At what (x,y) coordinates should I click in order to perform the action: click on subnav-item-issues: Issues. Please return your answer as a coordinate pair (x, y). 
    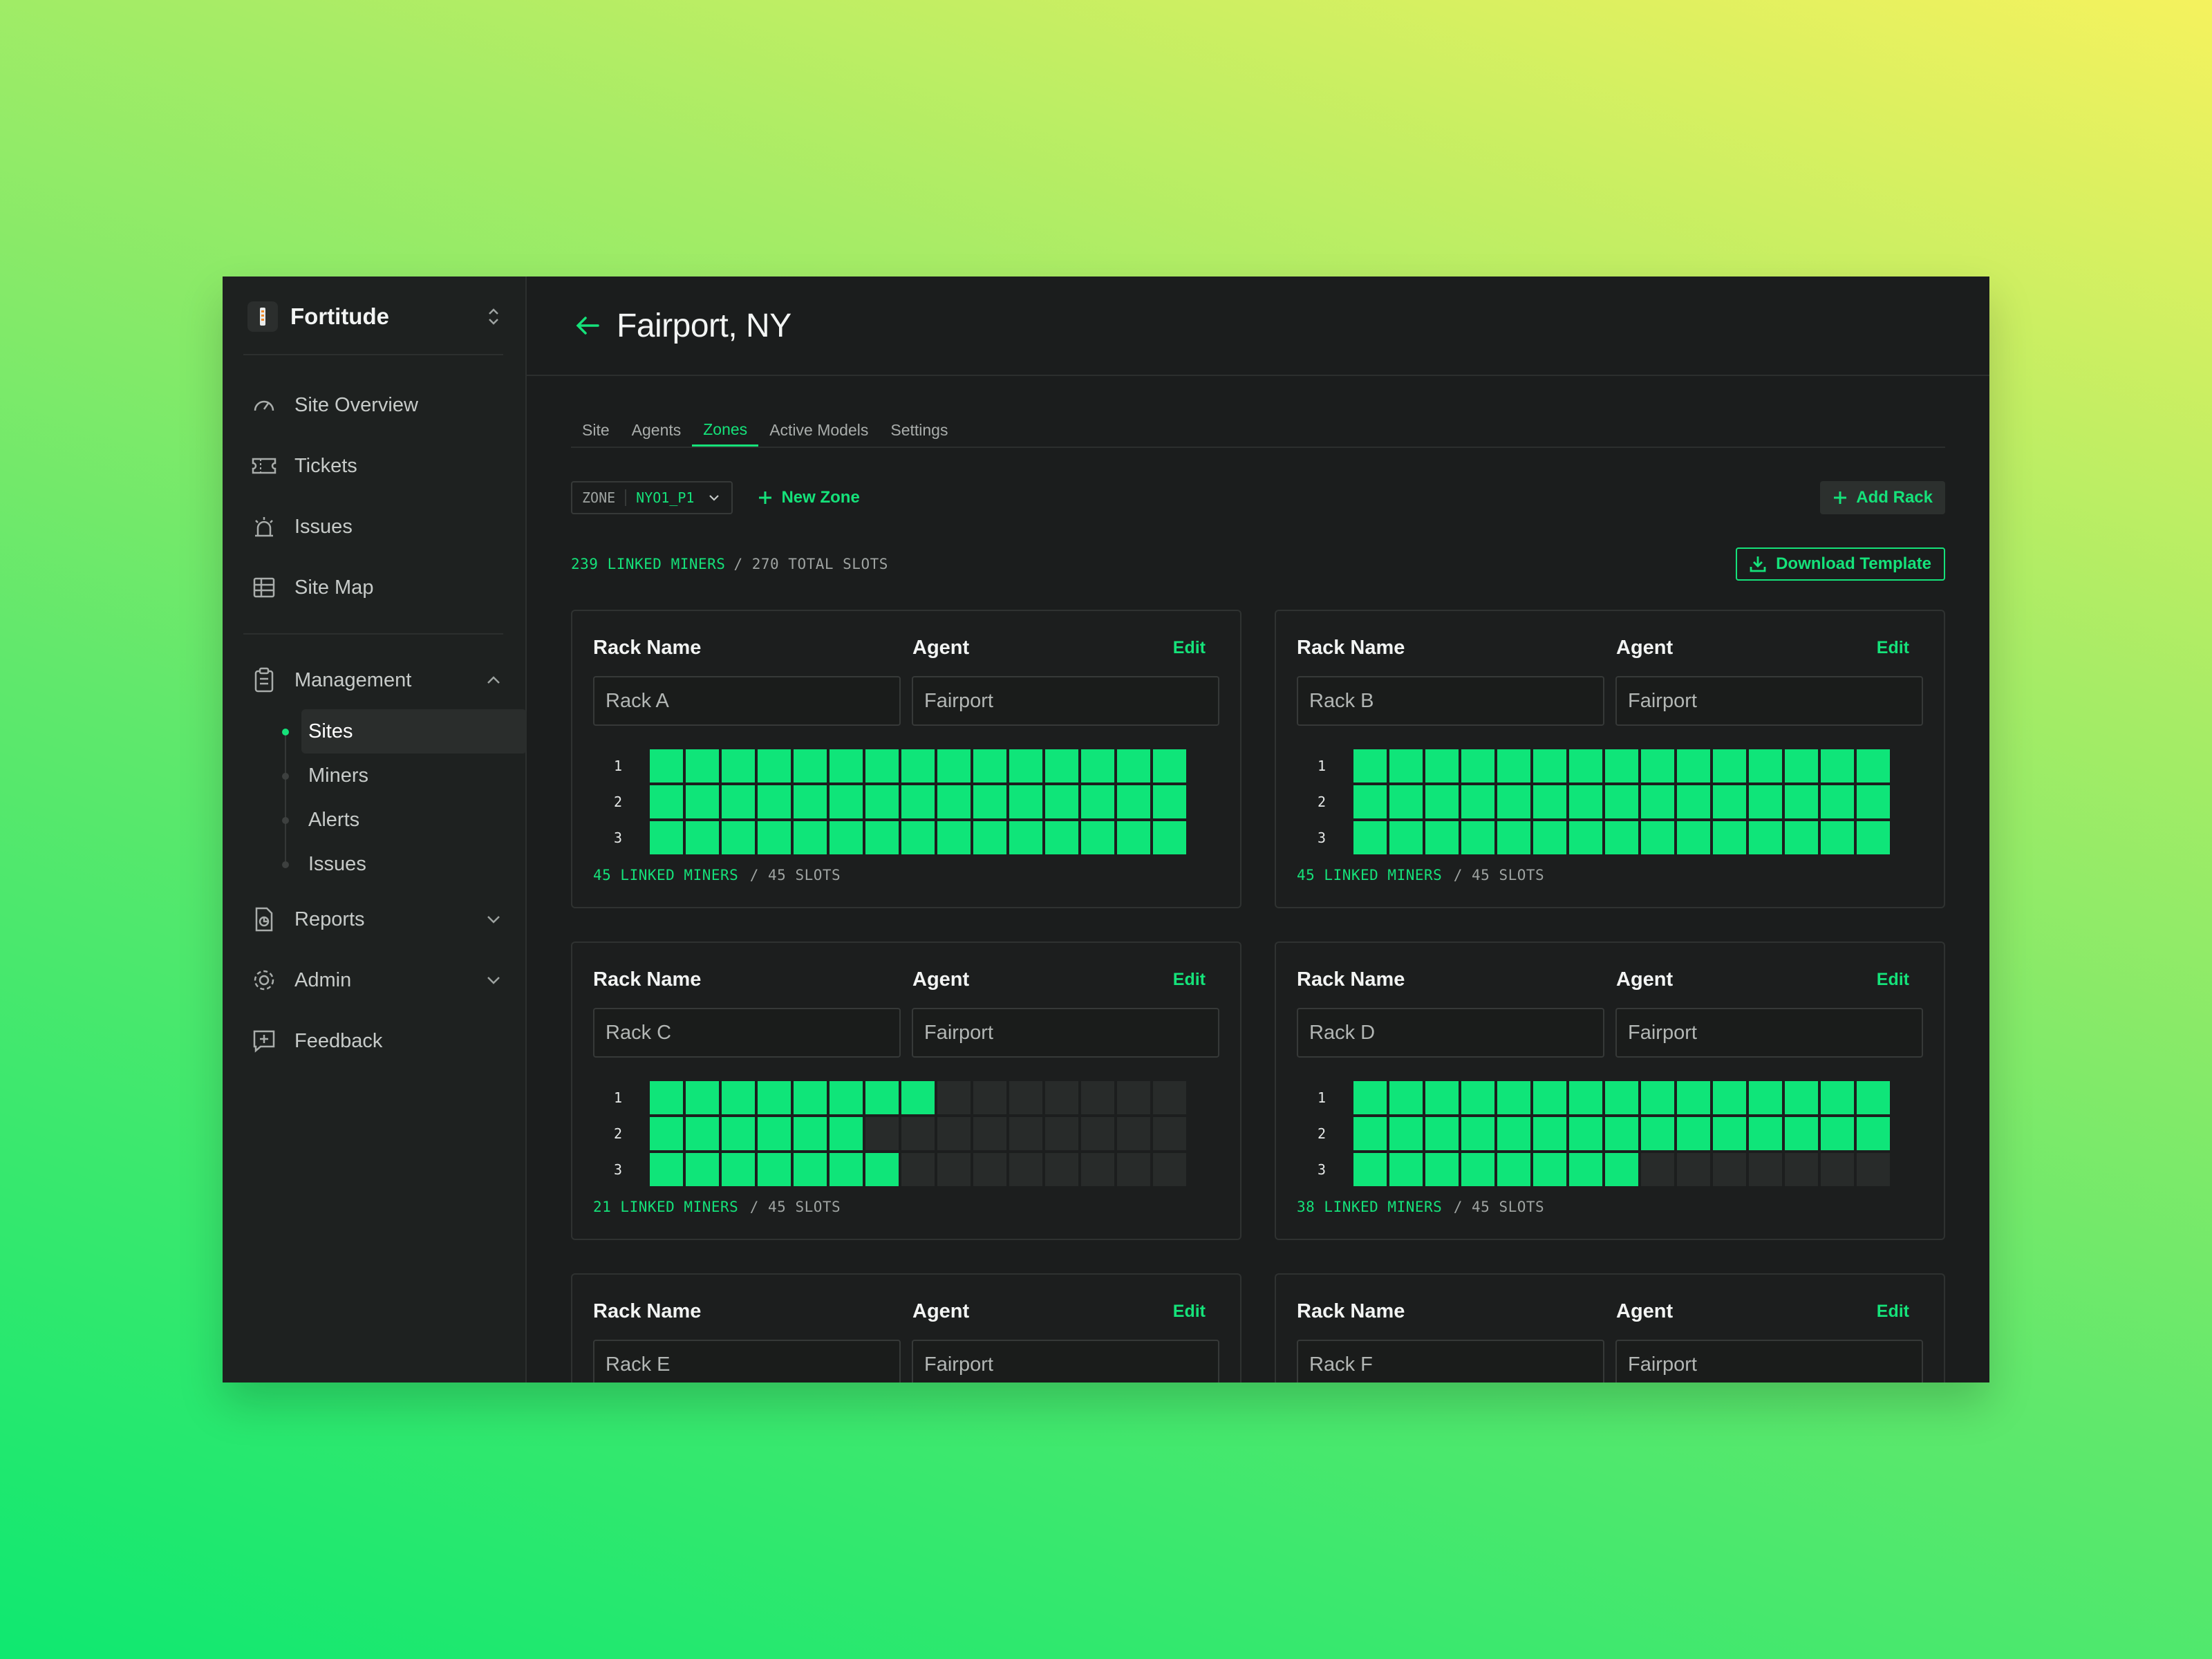
    Looking at the image, I should click on (396, 864).